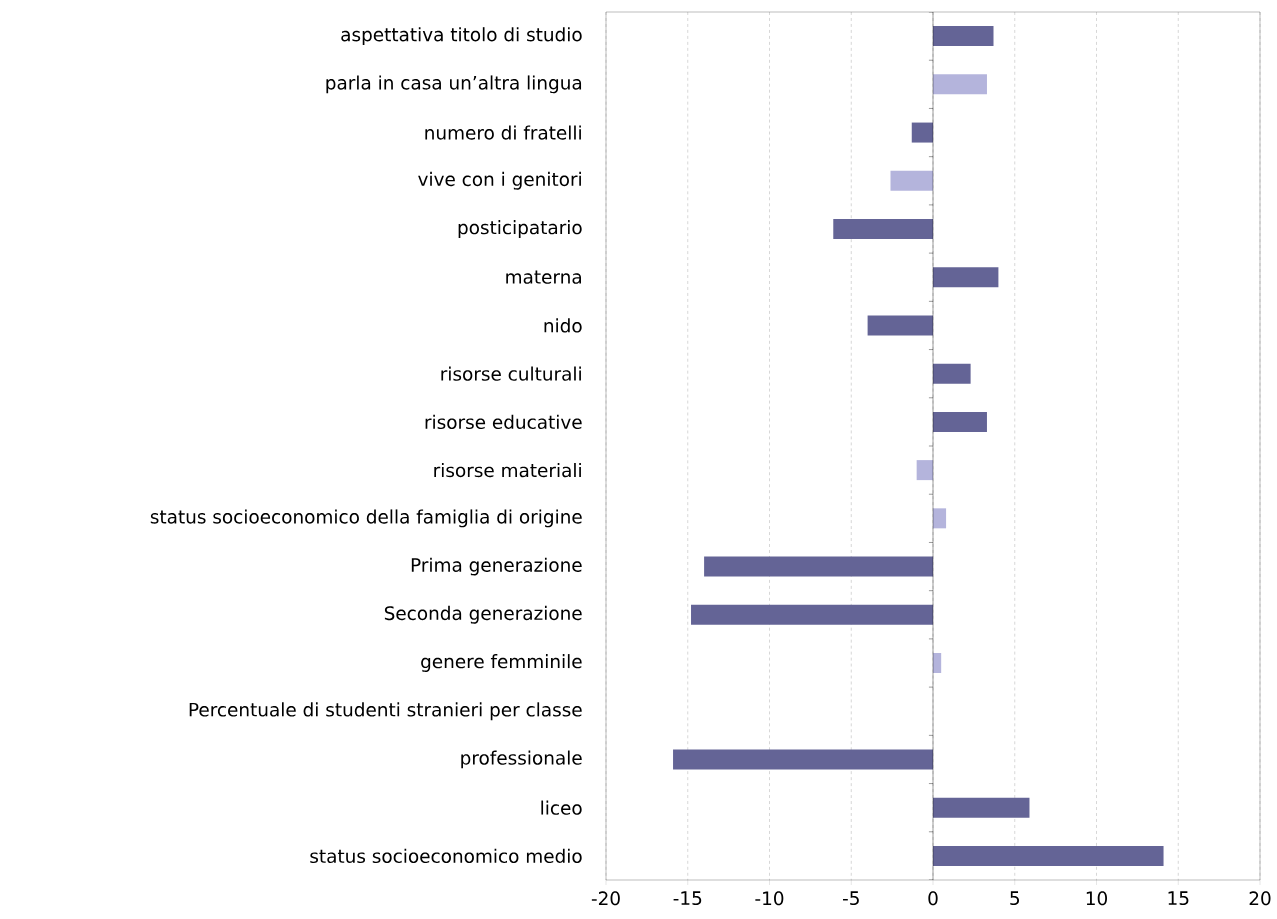  Describe the element at coordinates (1096, 898) in the screenshot. I see `x-tick-label: 10` at that location.